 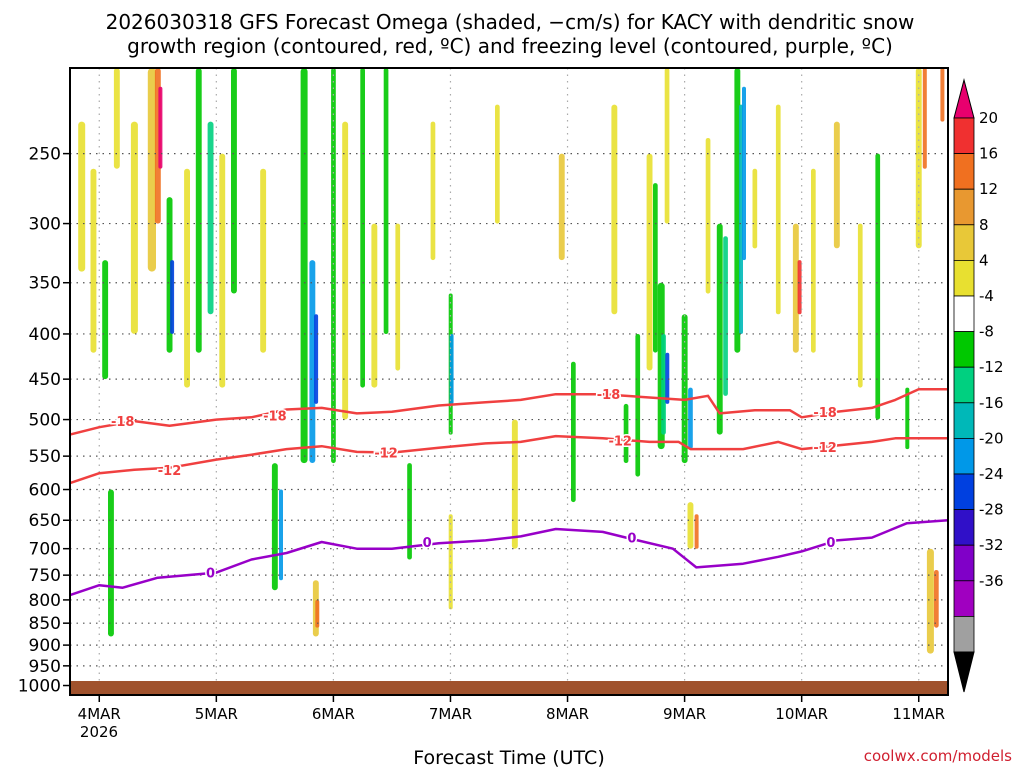 I want to click on x-tick-label: 8MAR, so click(x=567, y=714).